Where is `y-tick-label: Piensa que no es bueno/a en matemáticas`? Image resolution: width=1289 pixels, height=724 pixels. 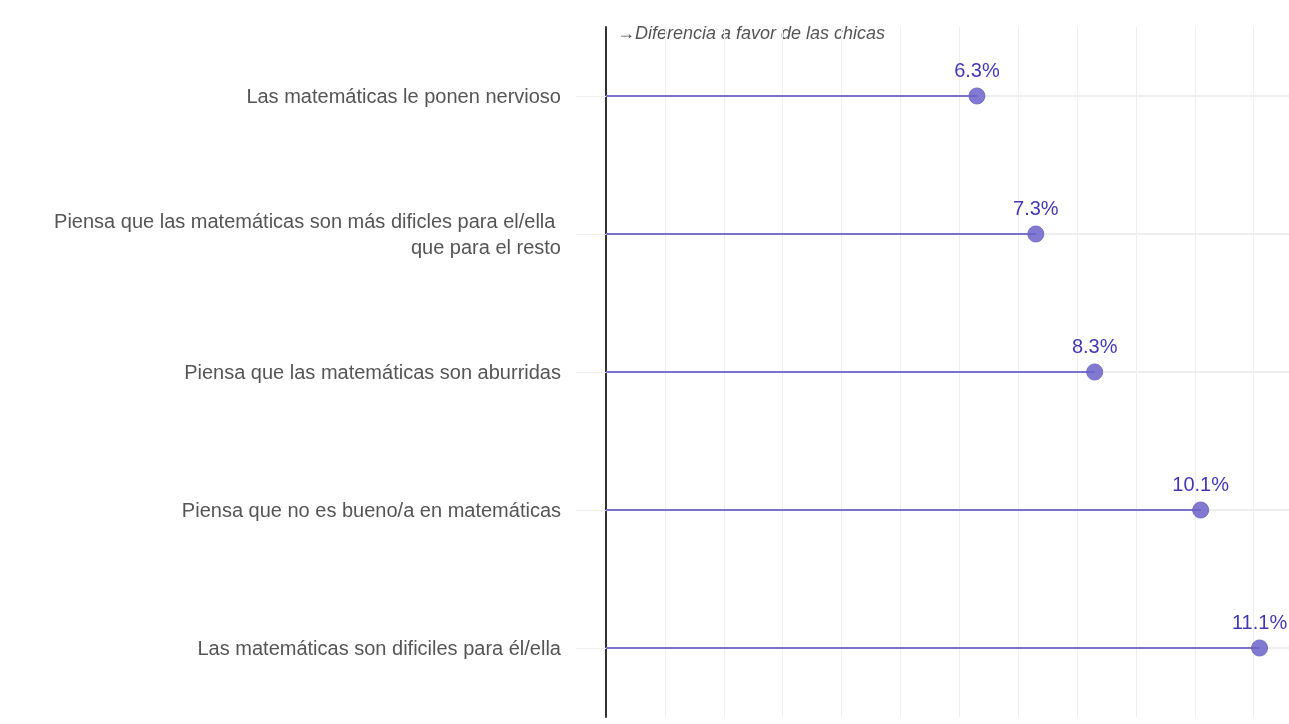
y-tick-label: Piensa que no es bueno/a en matemáticas is located at coordinates (371, 510).